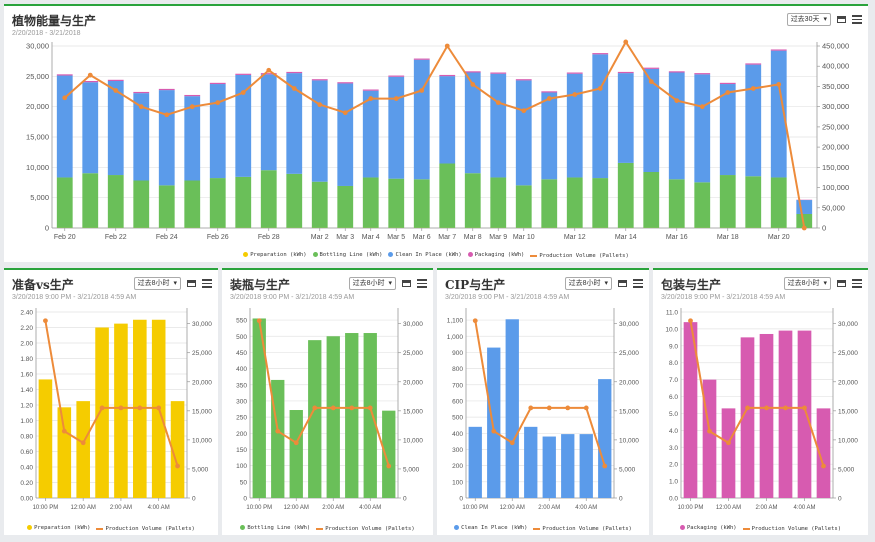  I want to click on x-tick-label: Mar 3, so click(345, 237).